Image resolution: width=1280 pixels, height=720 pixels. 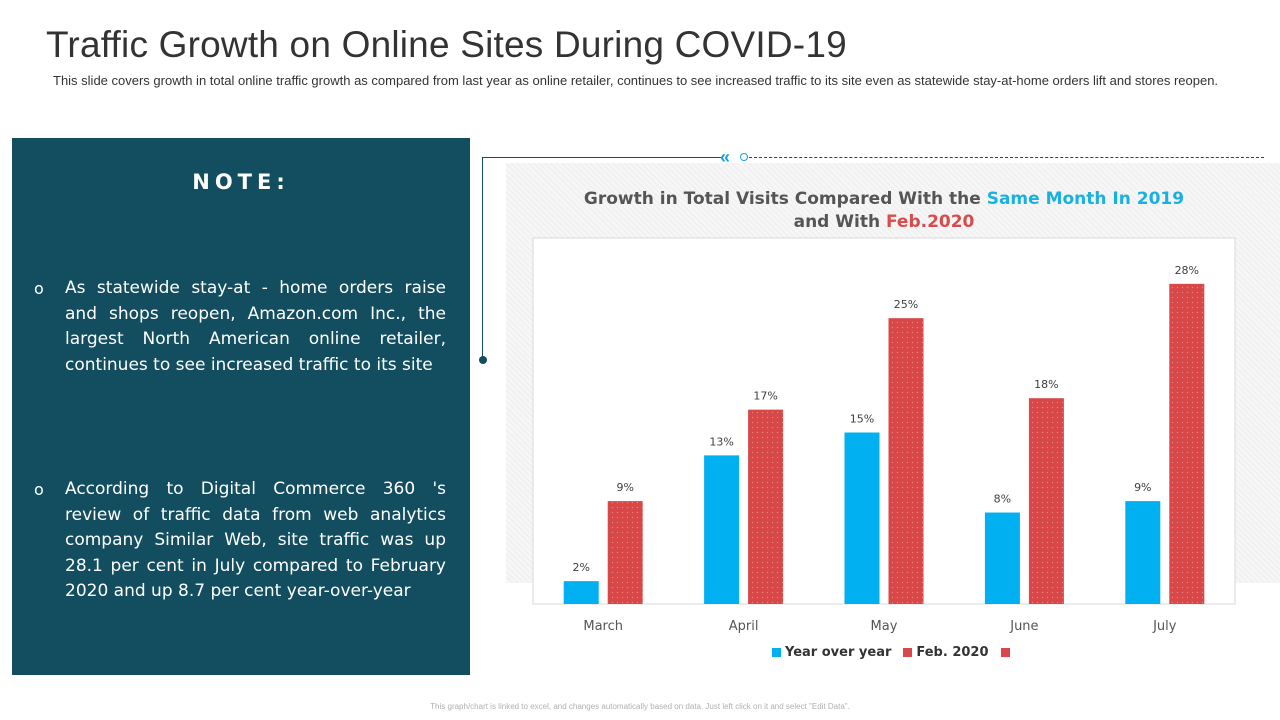 What do you see at coordinates (1006, 157) in the screenshot?
I see `dashed-divider` at bounding box center [1006, 157].